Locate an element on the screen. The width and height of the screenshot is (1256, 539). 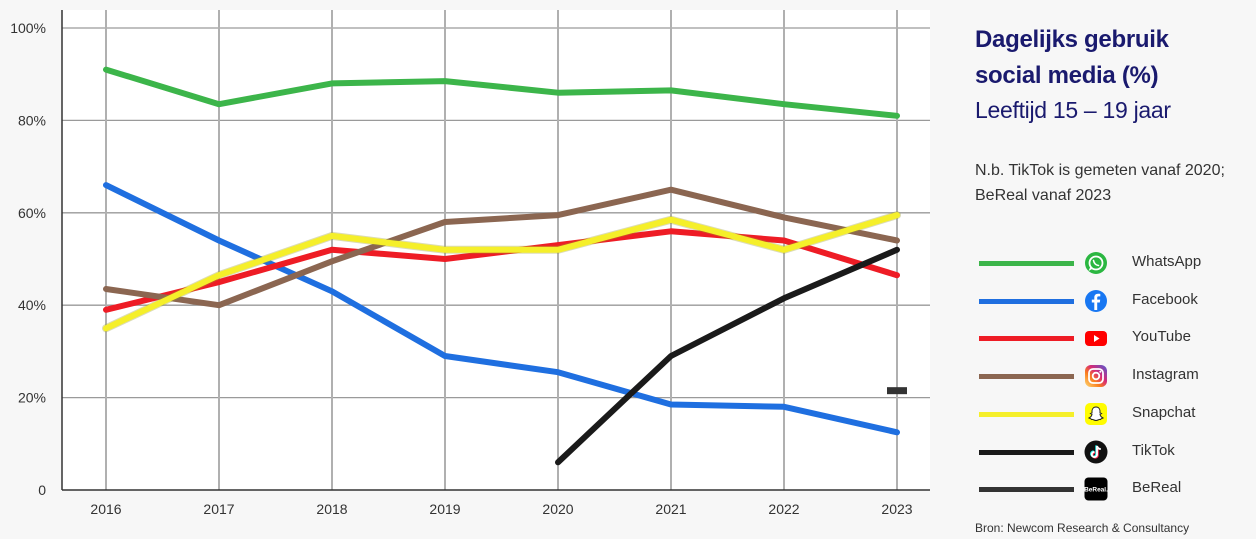
chart-title-line-2: social media (%) is located at coordinates (1067, 75).